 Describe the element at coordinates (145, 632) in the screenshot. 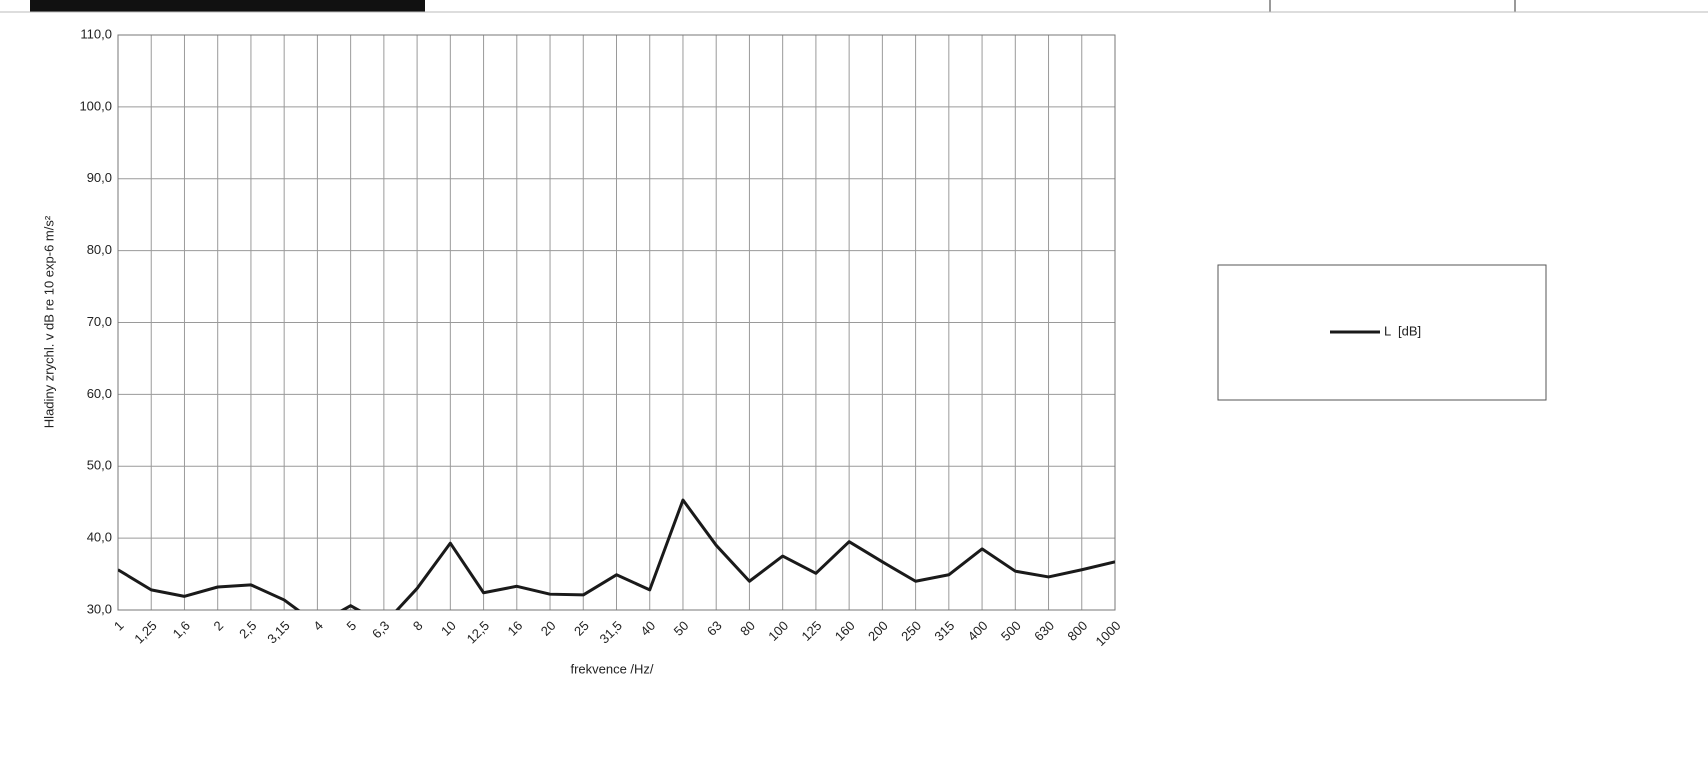

I see `x-tick-label: 1,25` at that location.